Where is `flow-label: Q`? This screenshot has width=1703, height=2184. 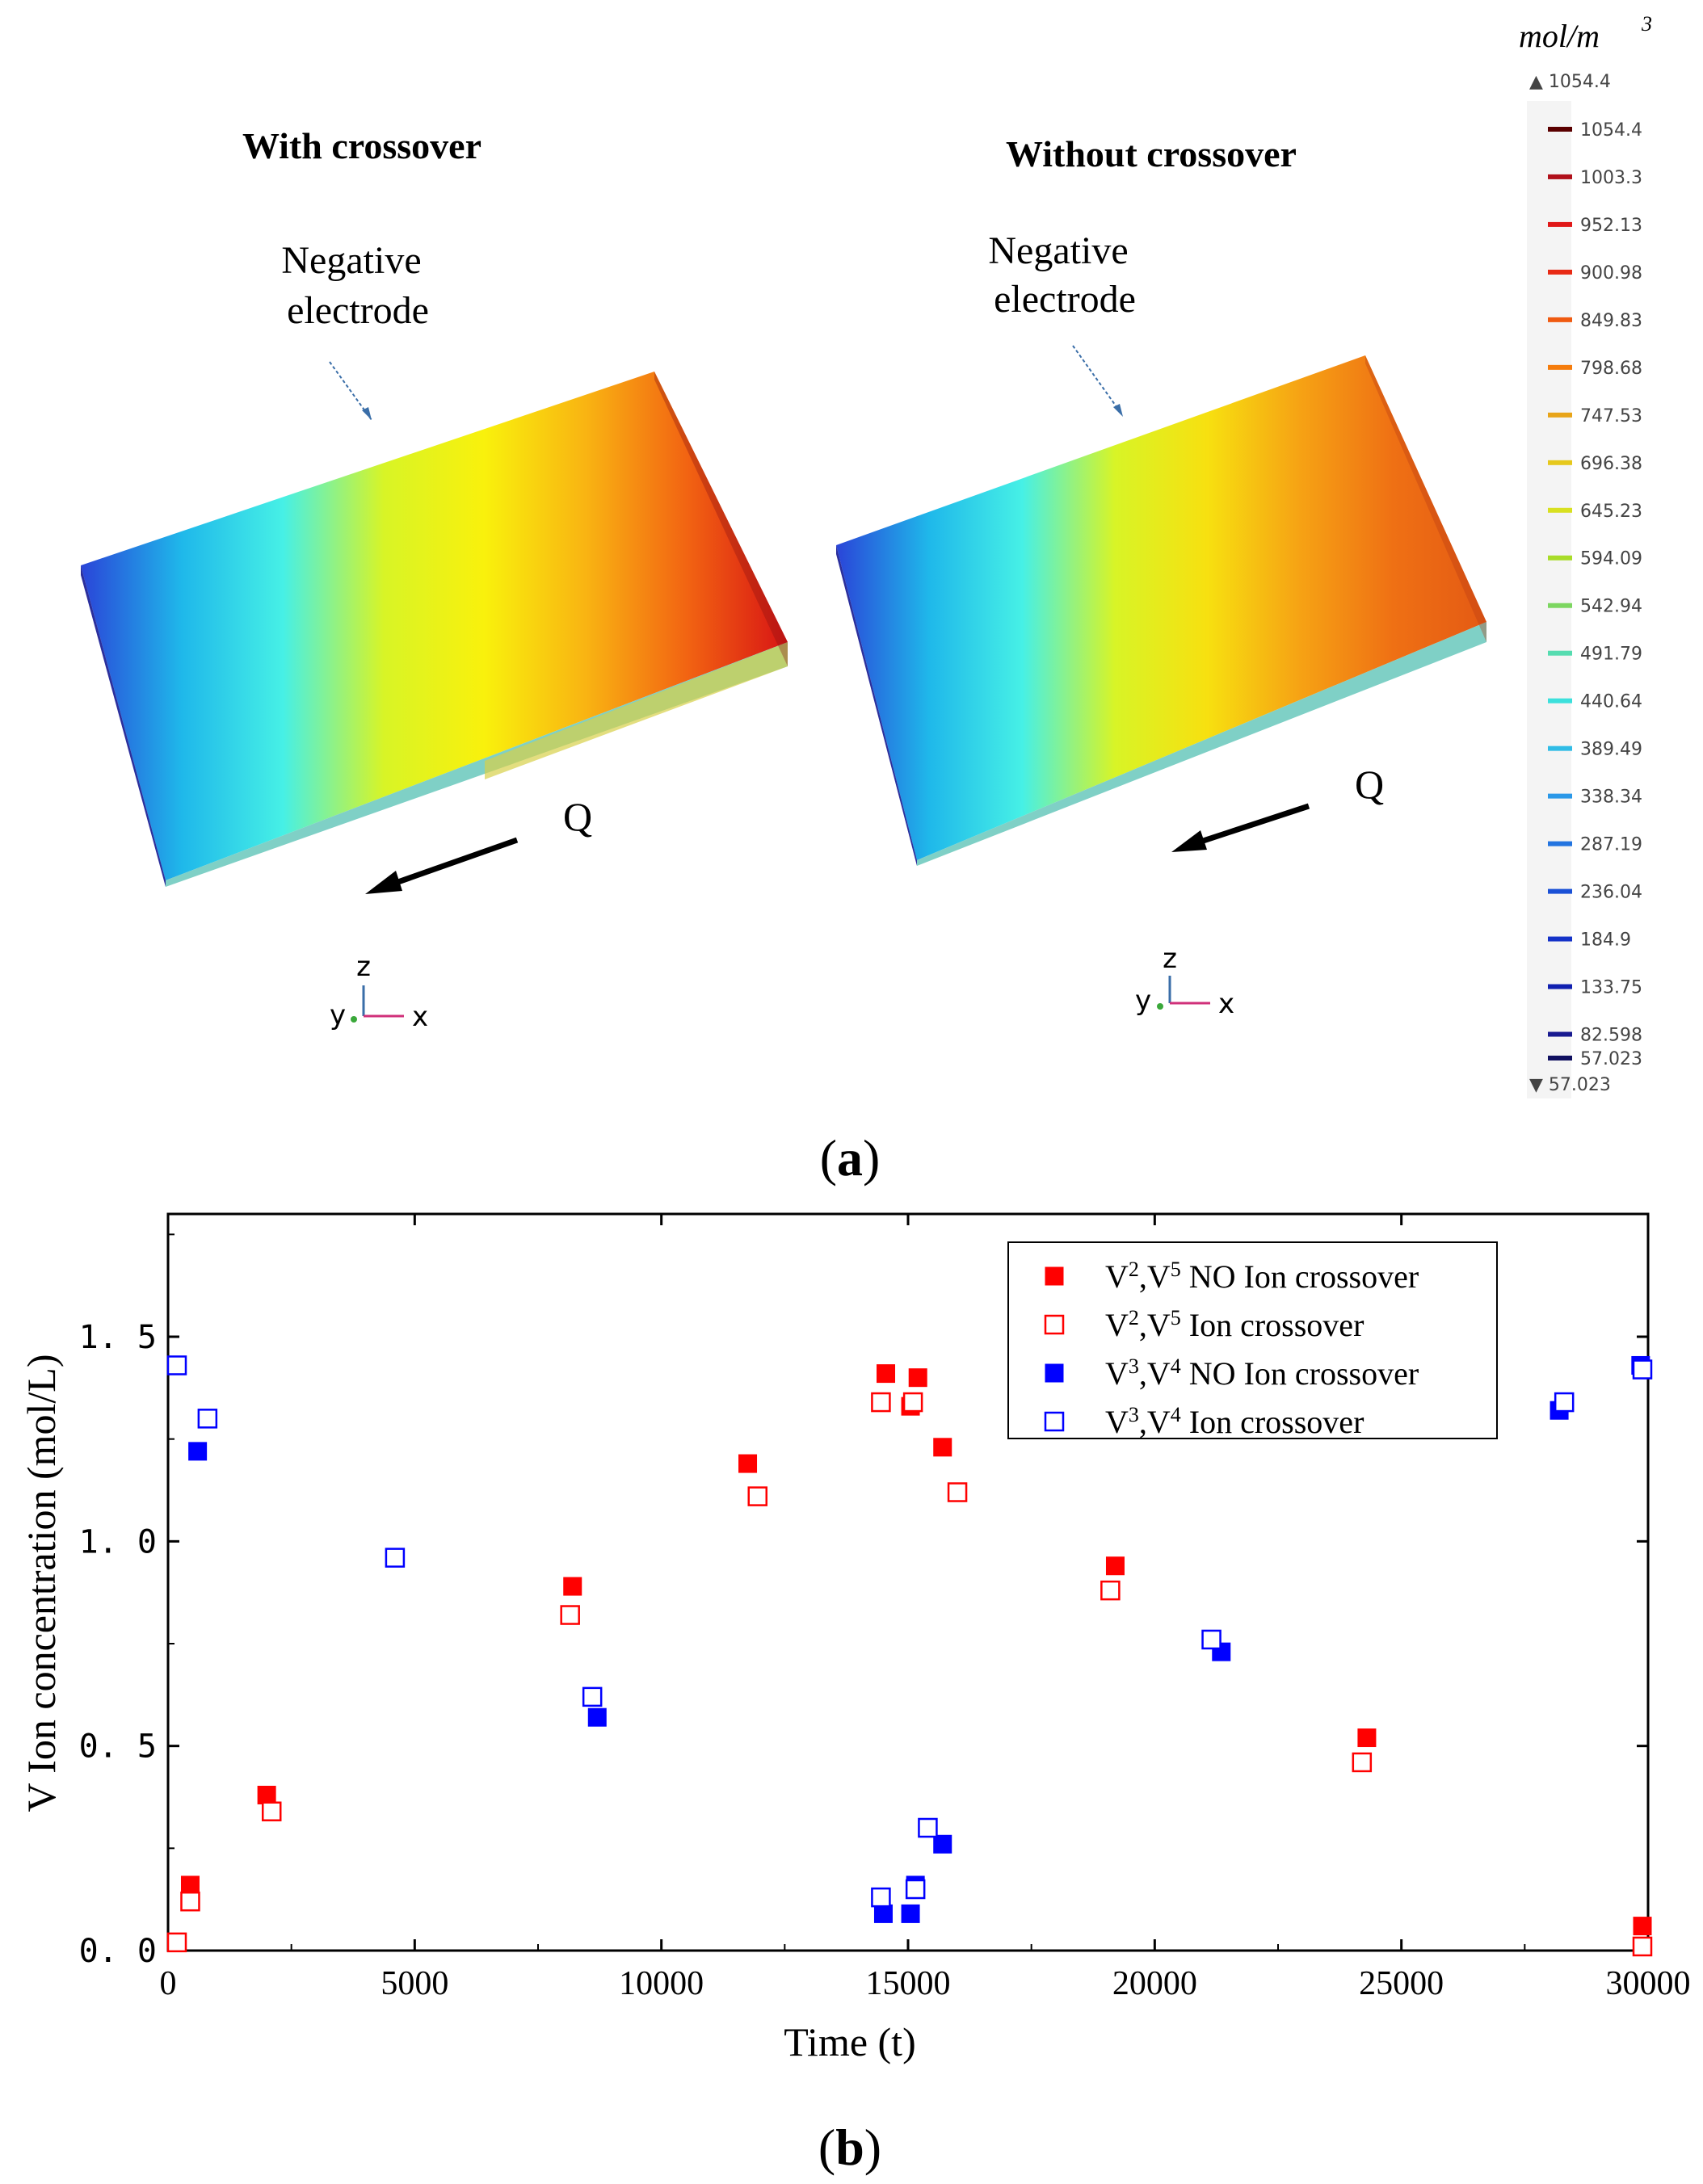
flow-label: Q is located at coordinates (577, 816).